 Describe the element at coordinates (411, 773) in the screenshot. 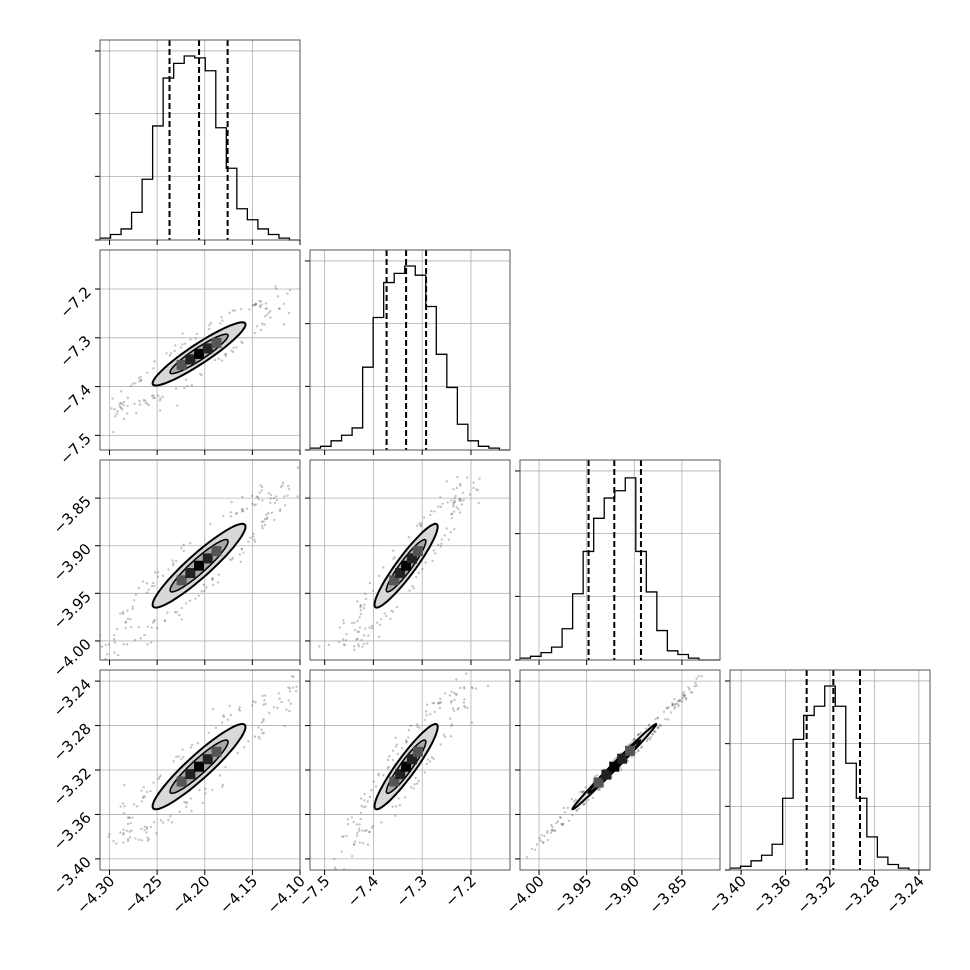

I see `scatter-points` at that location.